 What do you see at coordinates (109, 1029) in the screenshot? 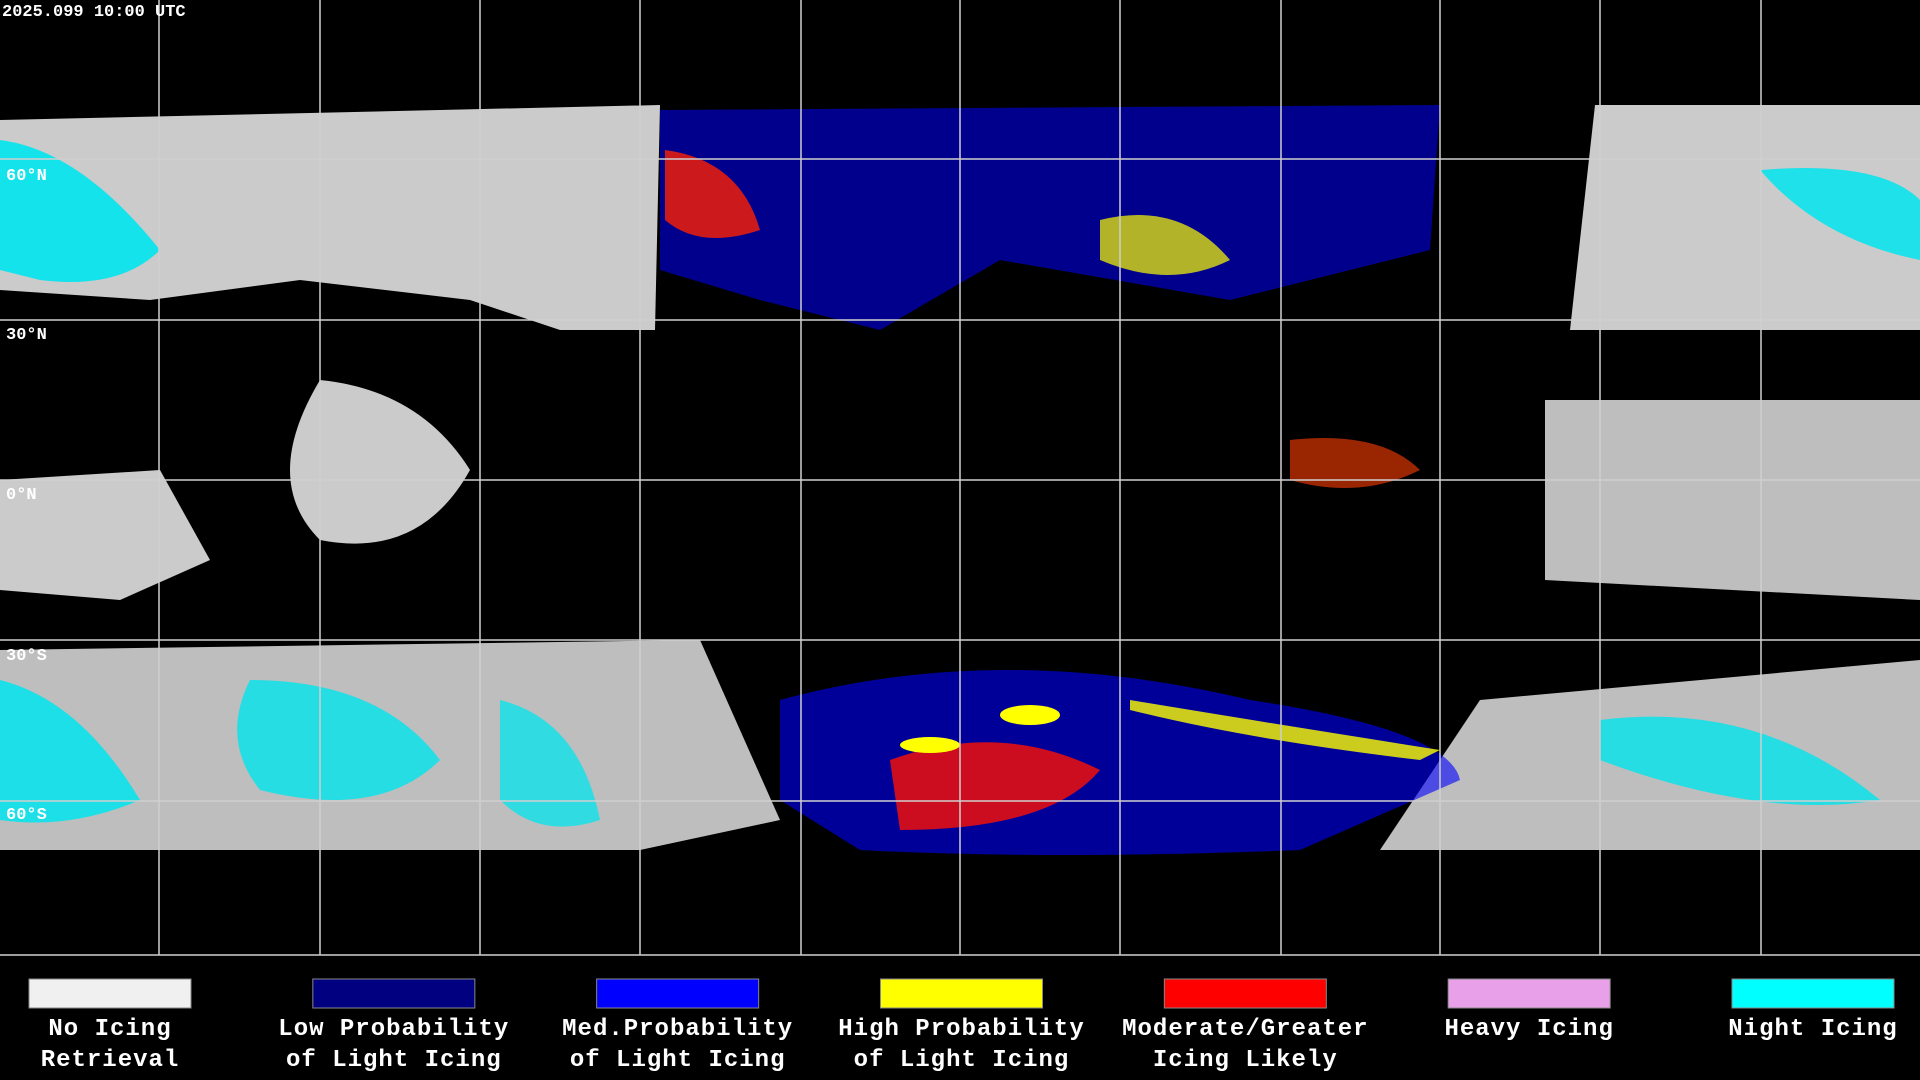
I see `legend-label: No Icing` at bounding box center [109, 1029].